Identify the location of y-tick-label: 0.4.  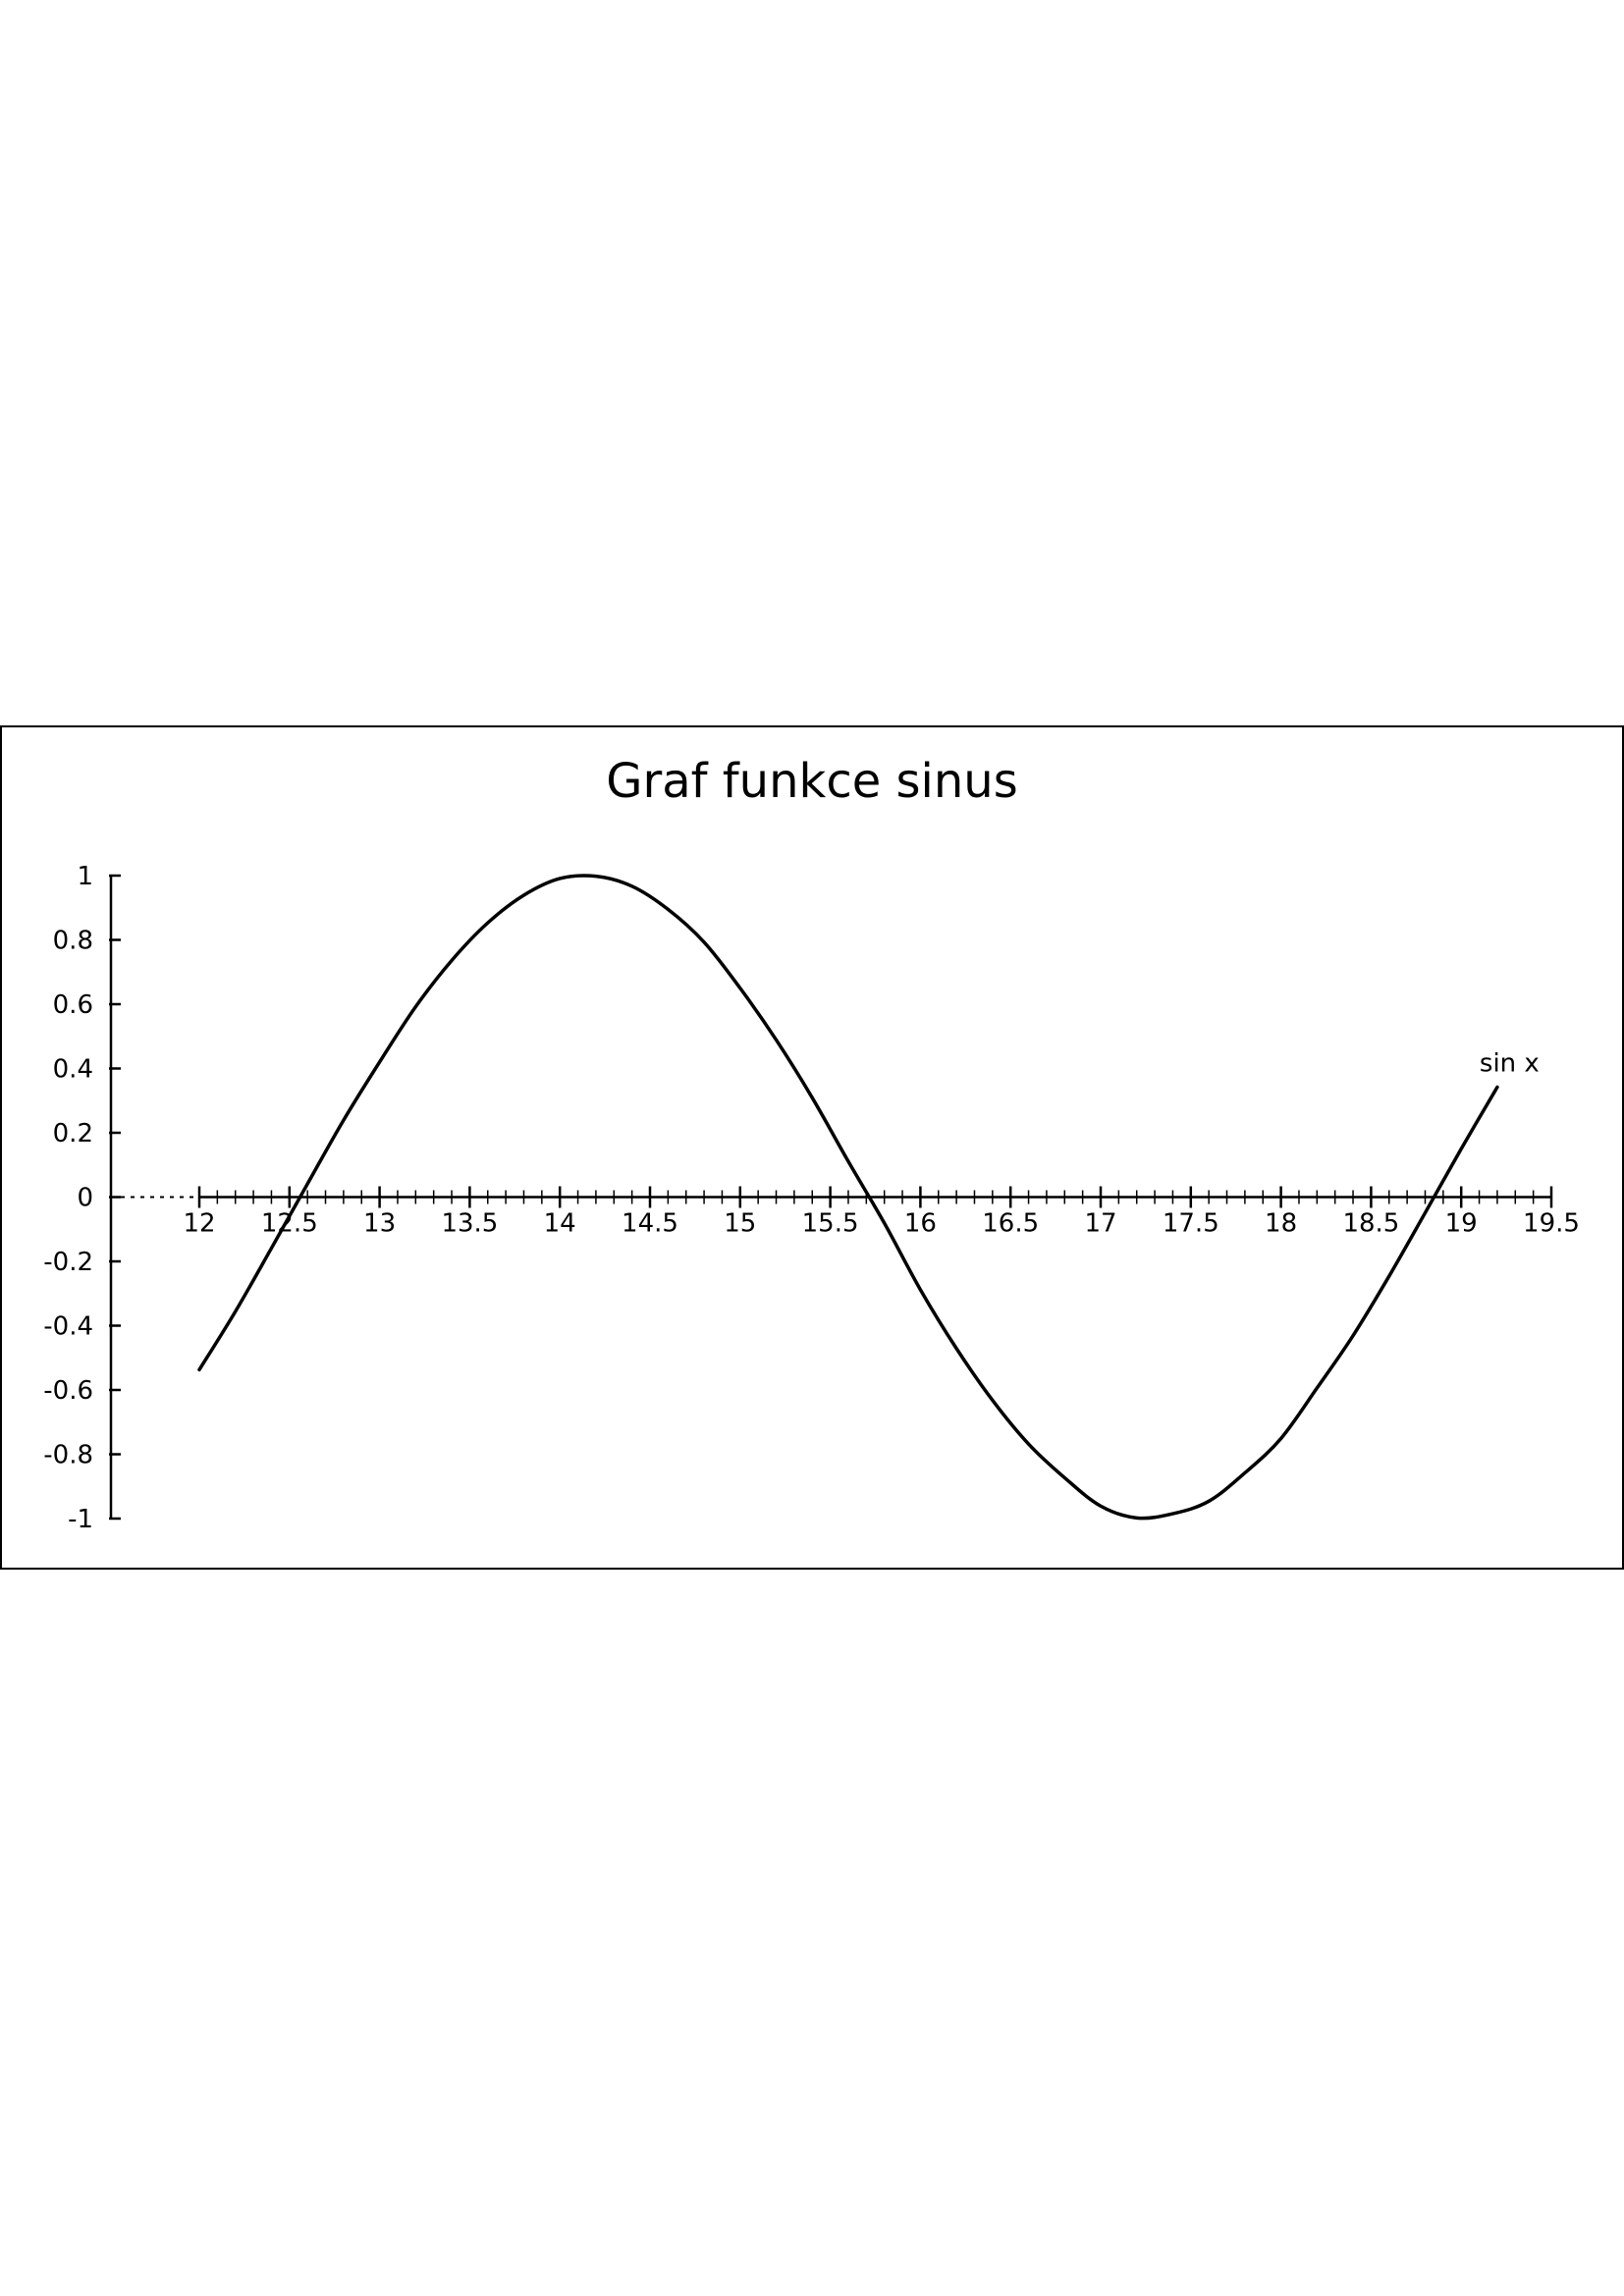
(73, 1070).